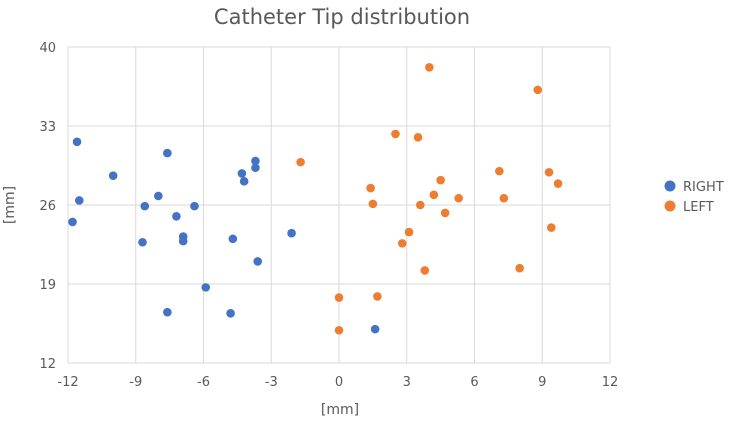 The width and height of the screenshot is (738, 421). I want to click on x-tick-label: 6, so click(474, 382).